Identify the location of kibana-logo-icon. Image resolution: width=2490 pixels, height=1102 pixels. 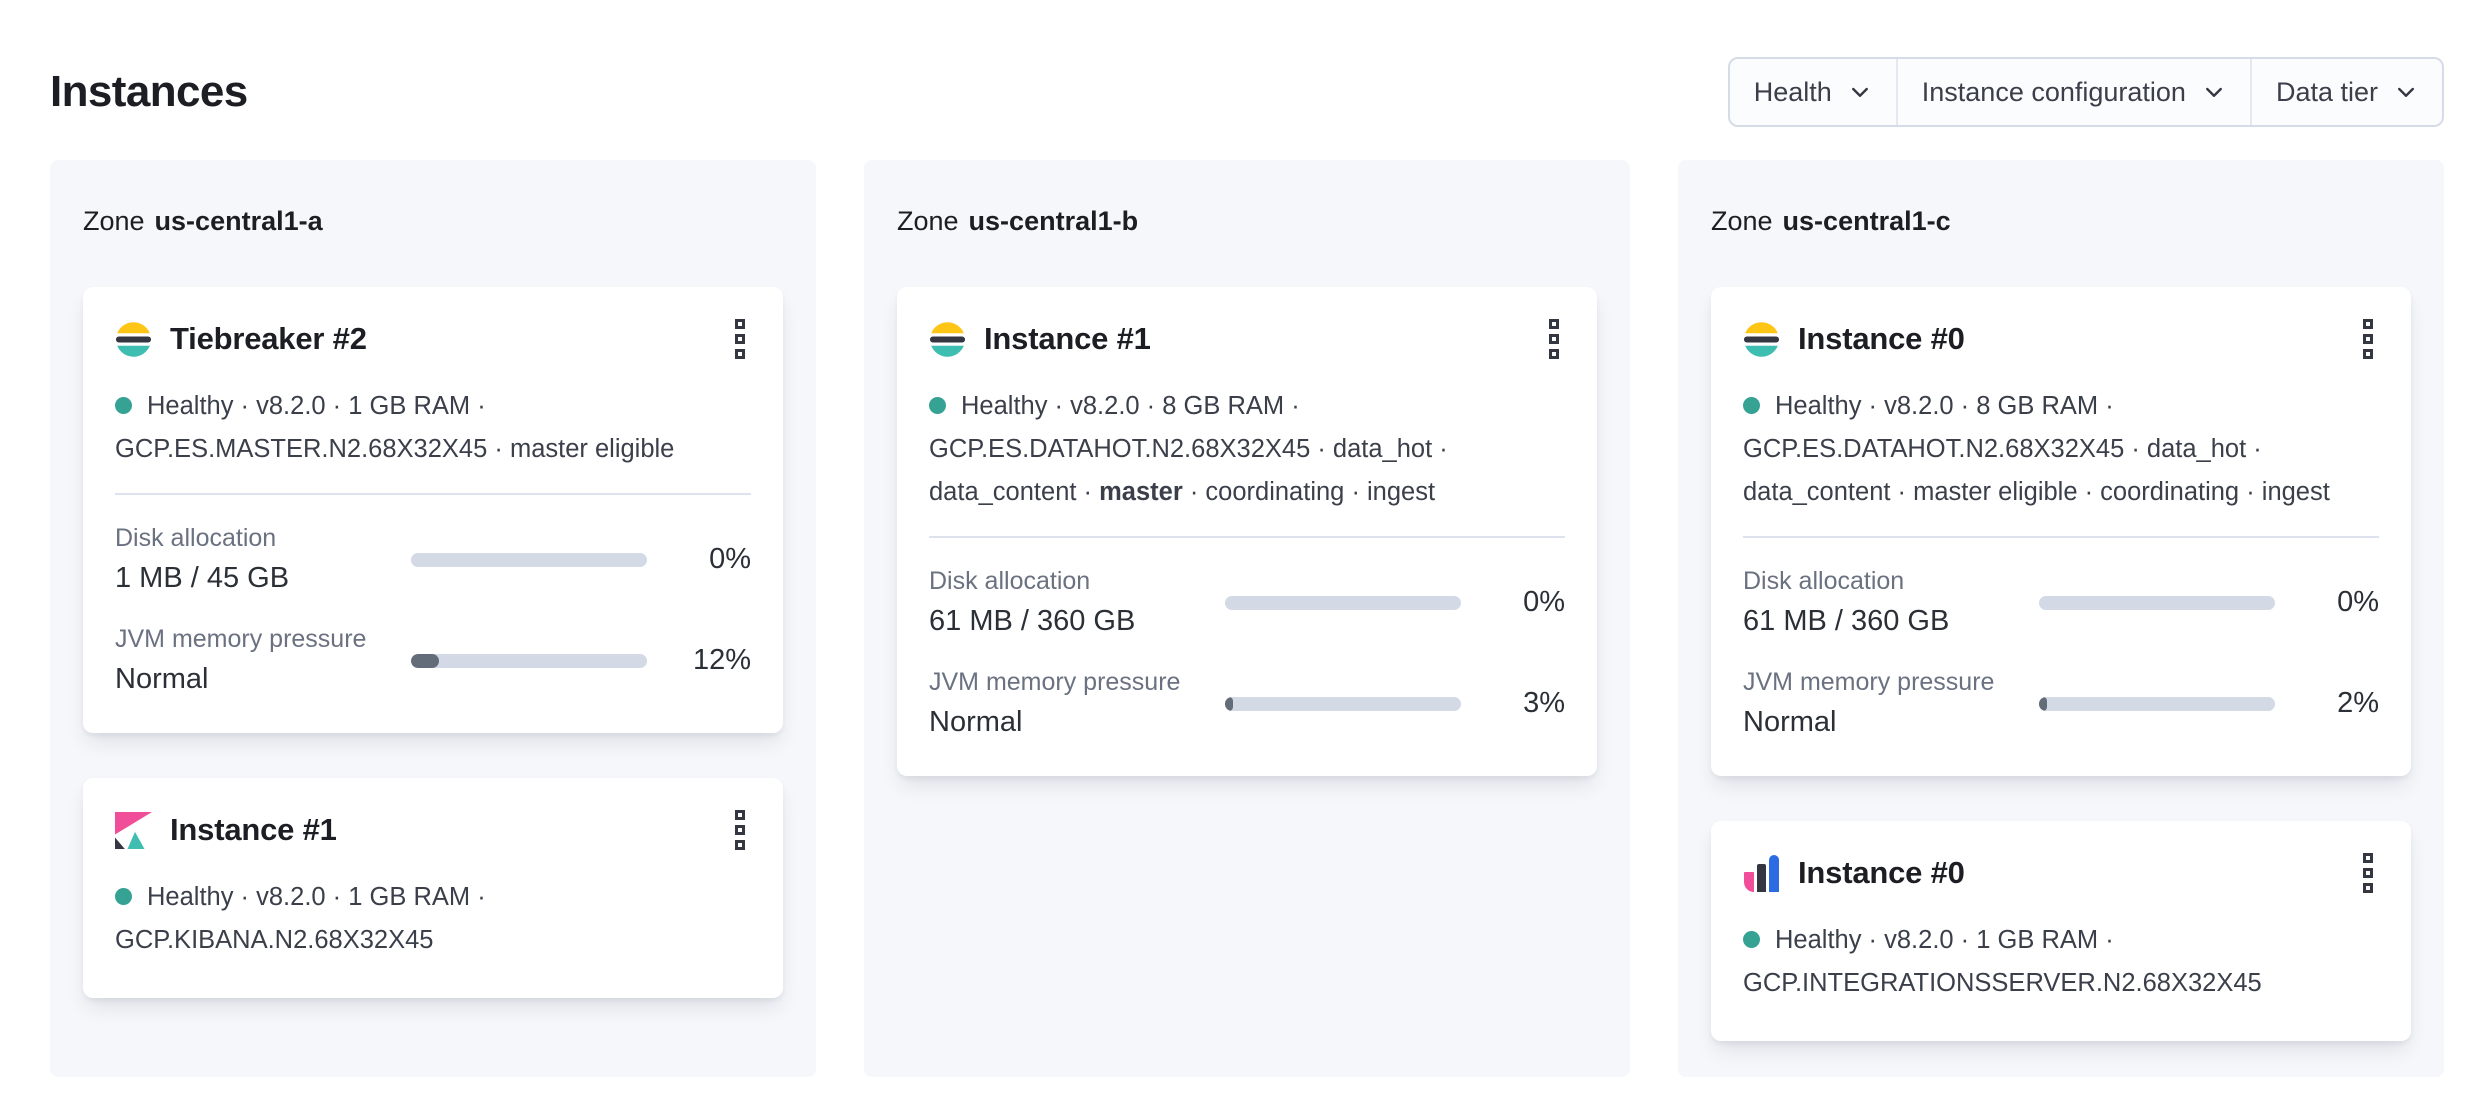
(133, 830).